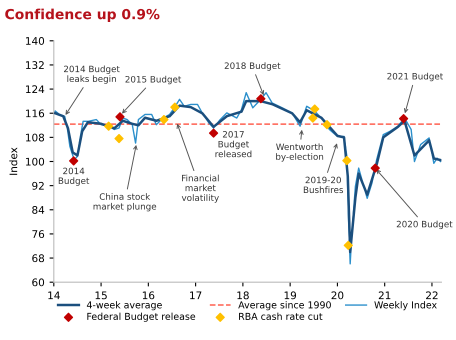 The width and height of the screenshot is (456, 340). I want to click on y-tick-label: 68, so click(38, 258).